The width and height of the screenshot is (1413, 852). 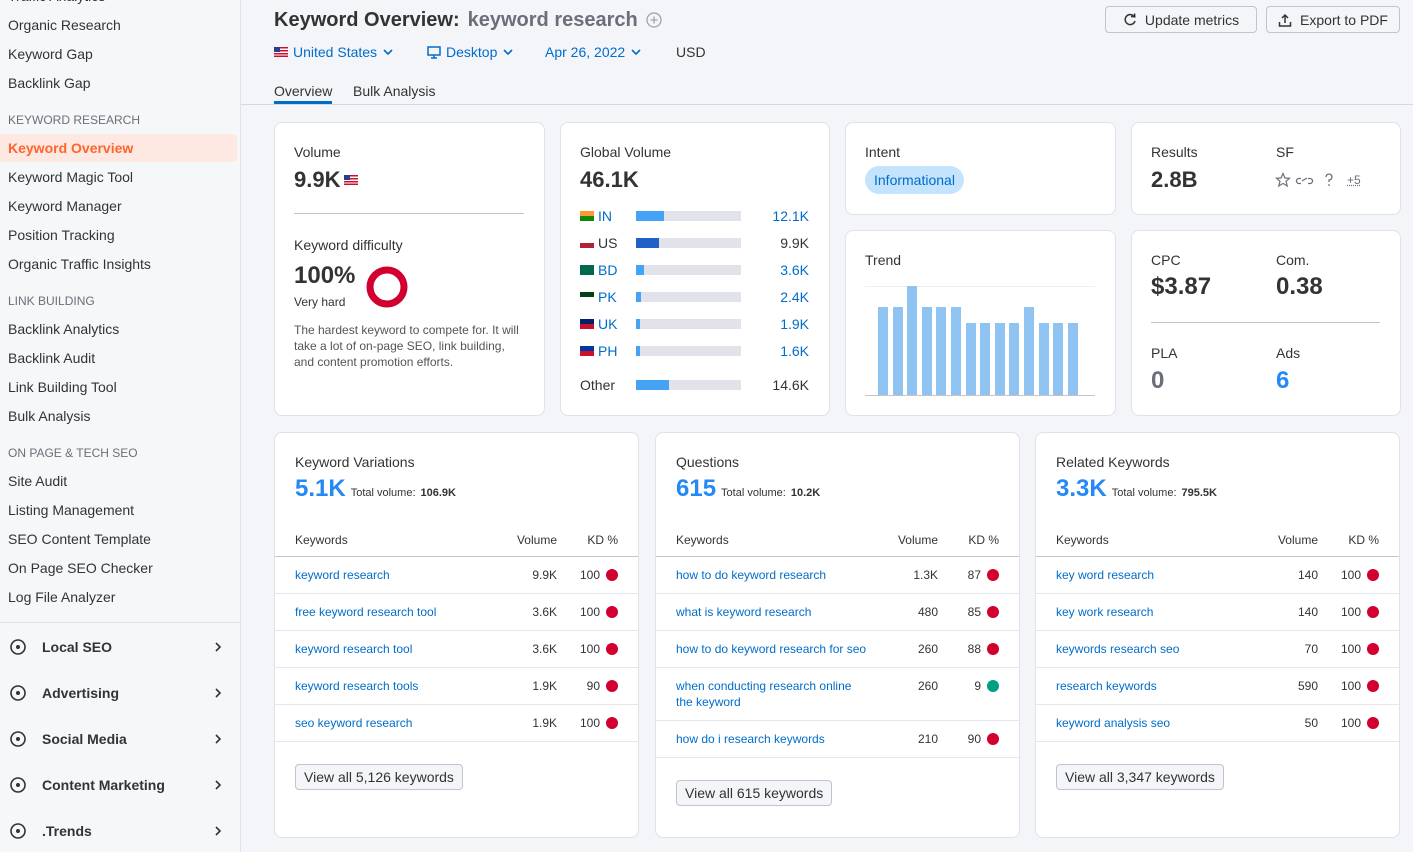 What do you see at coordinates (49, 83) in the screenshot?
I see `nav-item: Backlink Gap` at bounding box center [49, 83].